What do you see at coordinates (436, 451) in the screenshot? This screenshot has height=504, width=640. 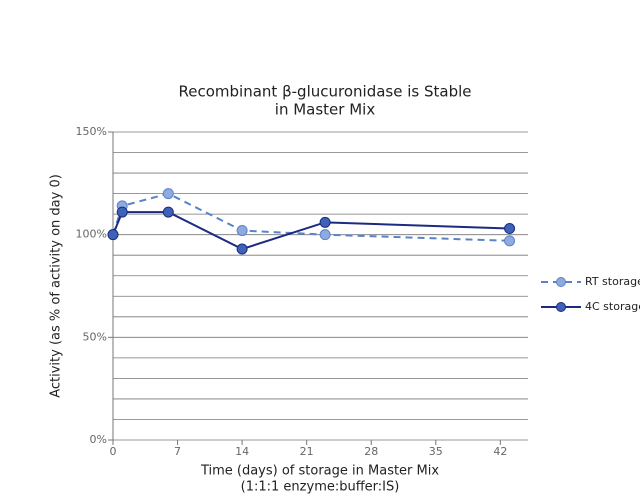 I see `x-tick-label: 35` at bounding box center [436, 451].